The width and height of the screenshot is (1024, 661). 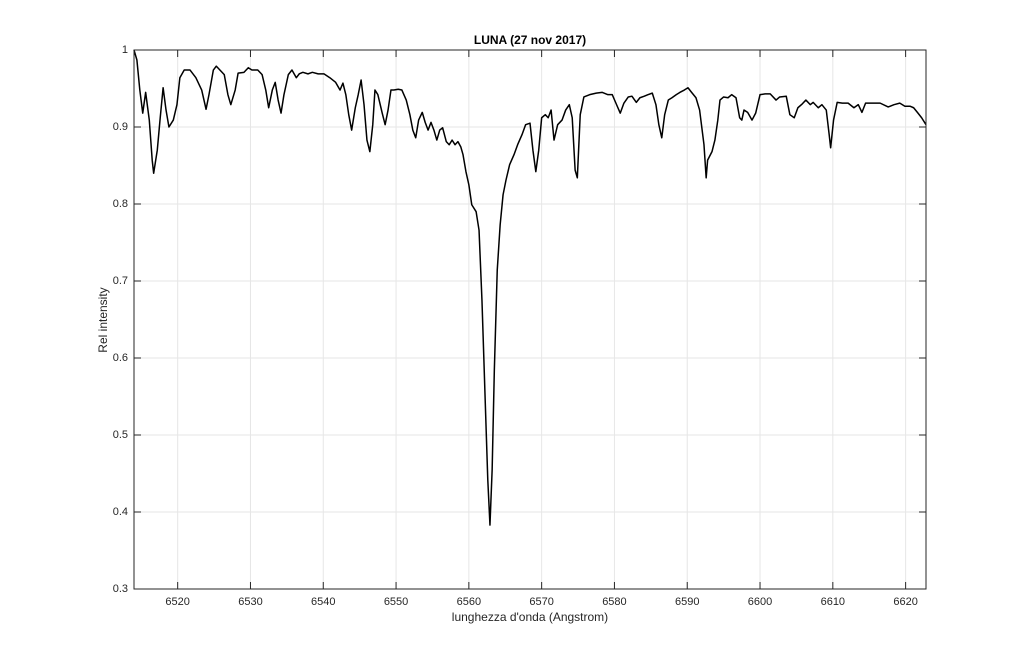 I want to click on x-tick-label: 6570, so click(x=541, y=602).